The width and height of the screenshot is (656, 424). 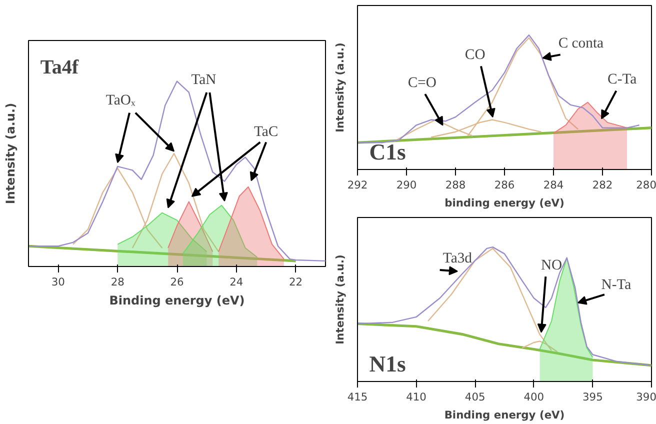 I want to click on annotation: N-Ta, so click(x=616, y=284).